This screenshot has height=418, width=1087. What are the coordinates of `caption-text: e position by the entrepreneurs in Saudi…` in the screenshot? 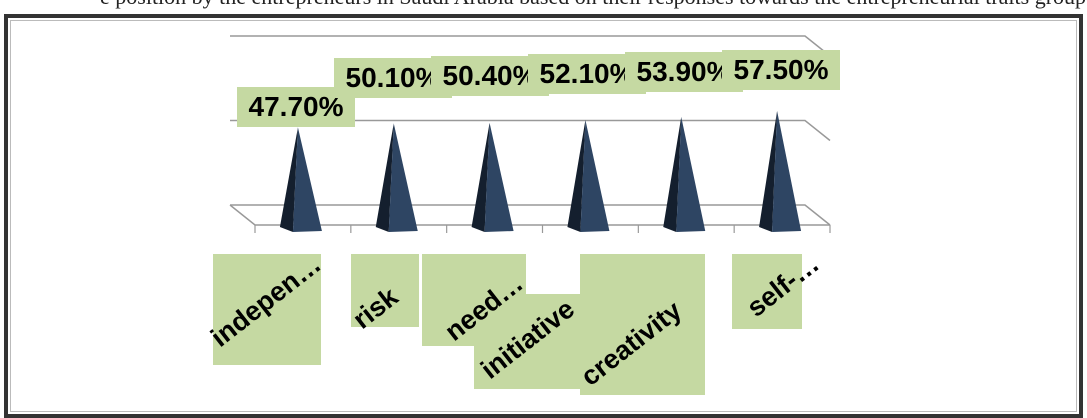 It's located at (593, 4).